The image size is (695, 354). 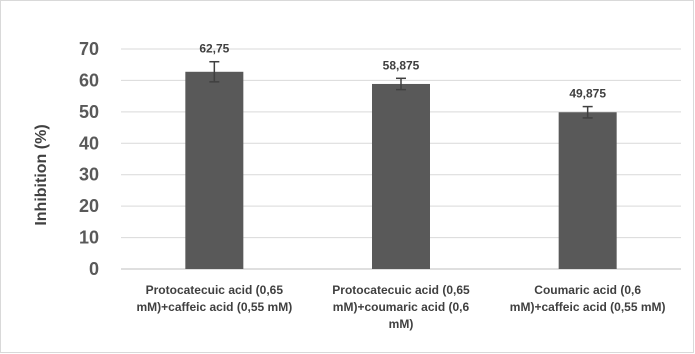 I want to click on data-label: 49,875, so click(x=587, y=94).